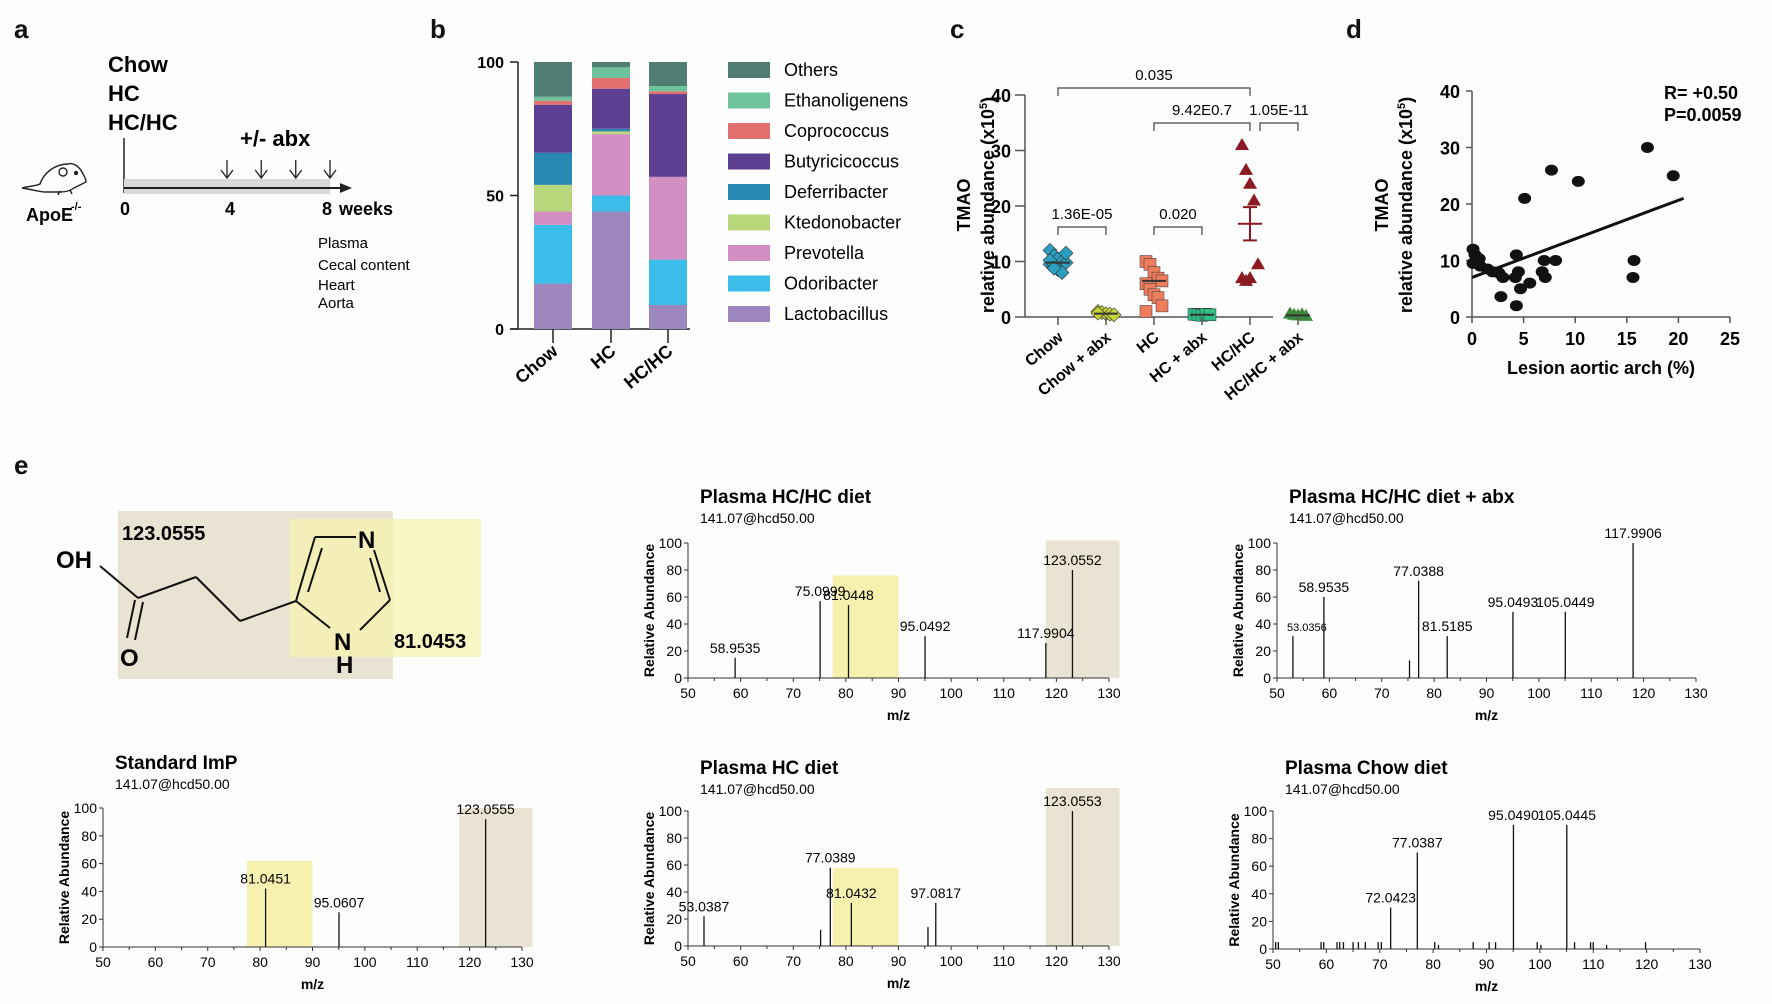 This screenshot has height=1004, width=1772. What do you see at coordinates (836, 131) in the screenshot?
I see `legend-label: Coprococcus` at bounding box center [836, 131].